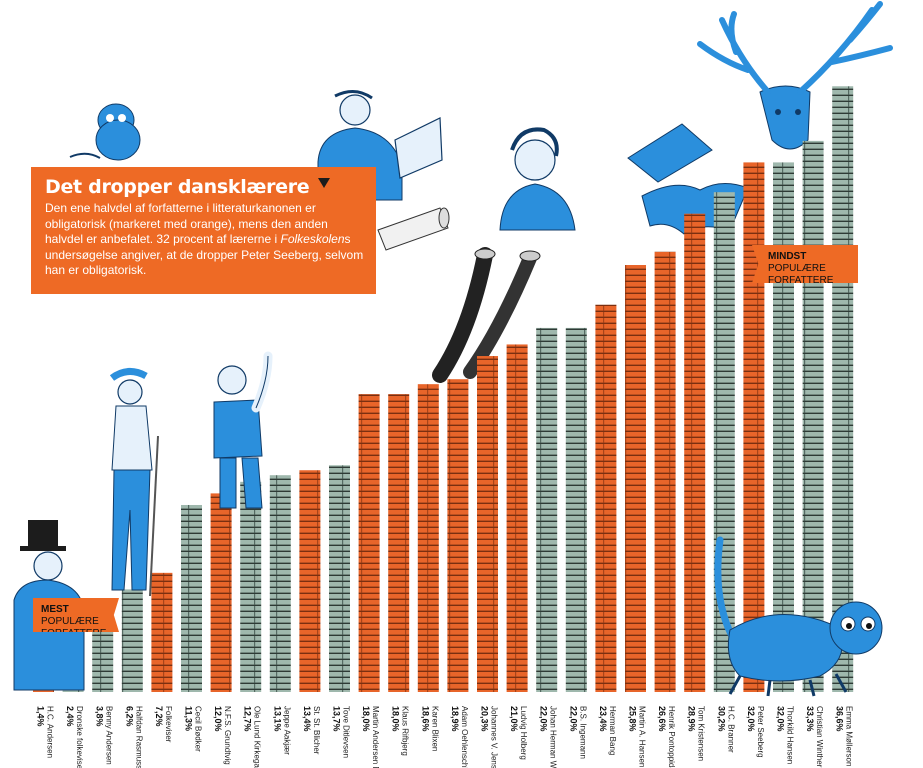  What do you see at coordinates (218, 719) in the screenshot?
I see `value-label: 12,0%` at bounding box center [218, 719].